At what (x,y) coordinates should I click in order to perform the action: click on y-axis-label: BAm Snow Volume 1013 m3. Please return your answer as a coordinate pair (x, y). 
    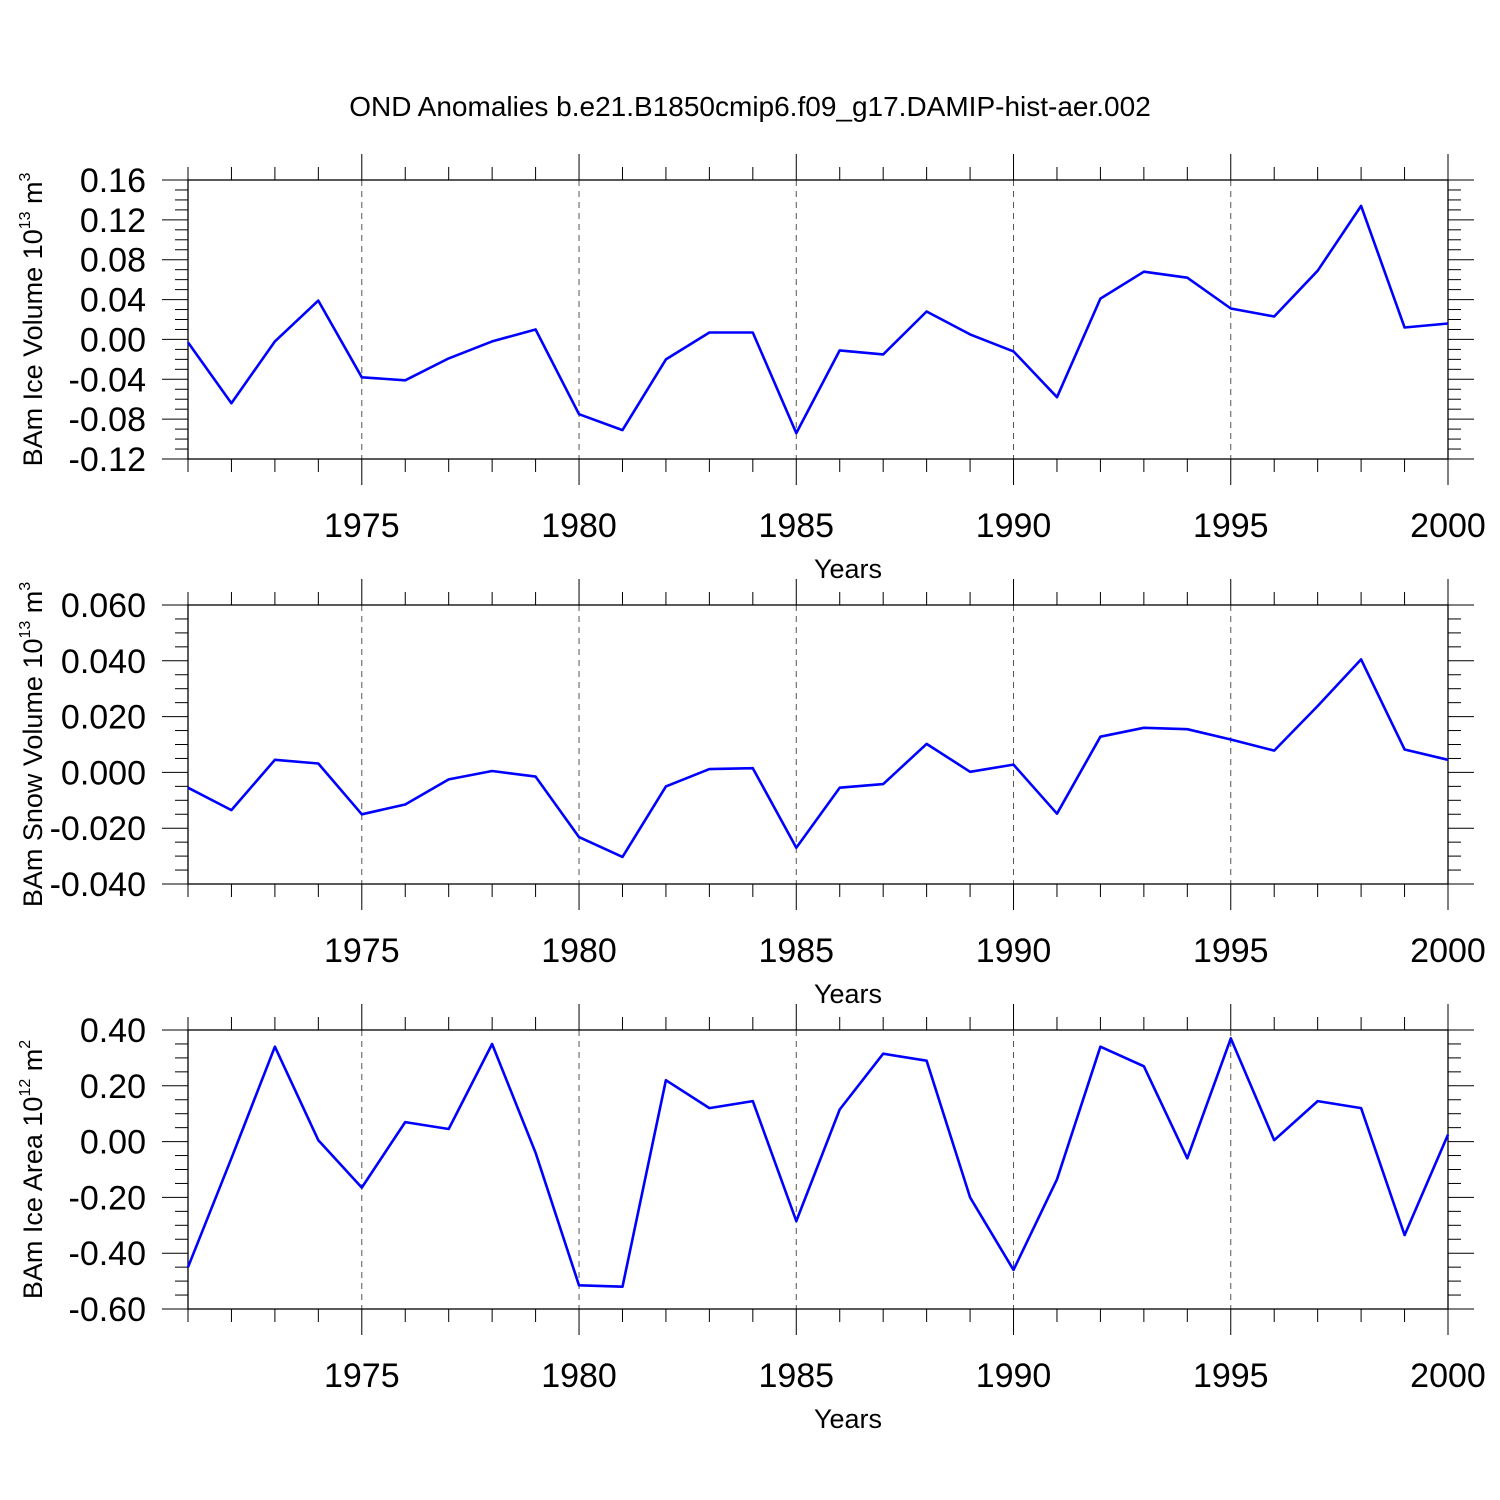
    Looking at the image, I should click on (32, 744).